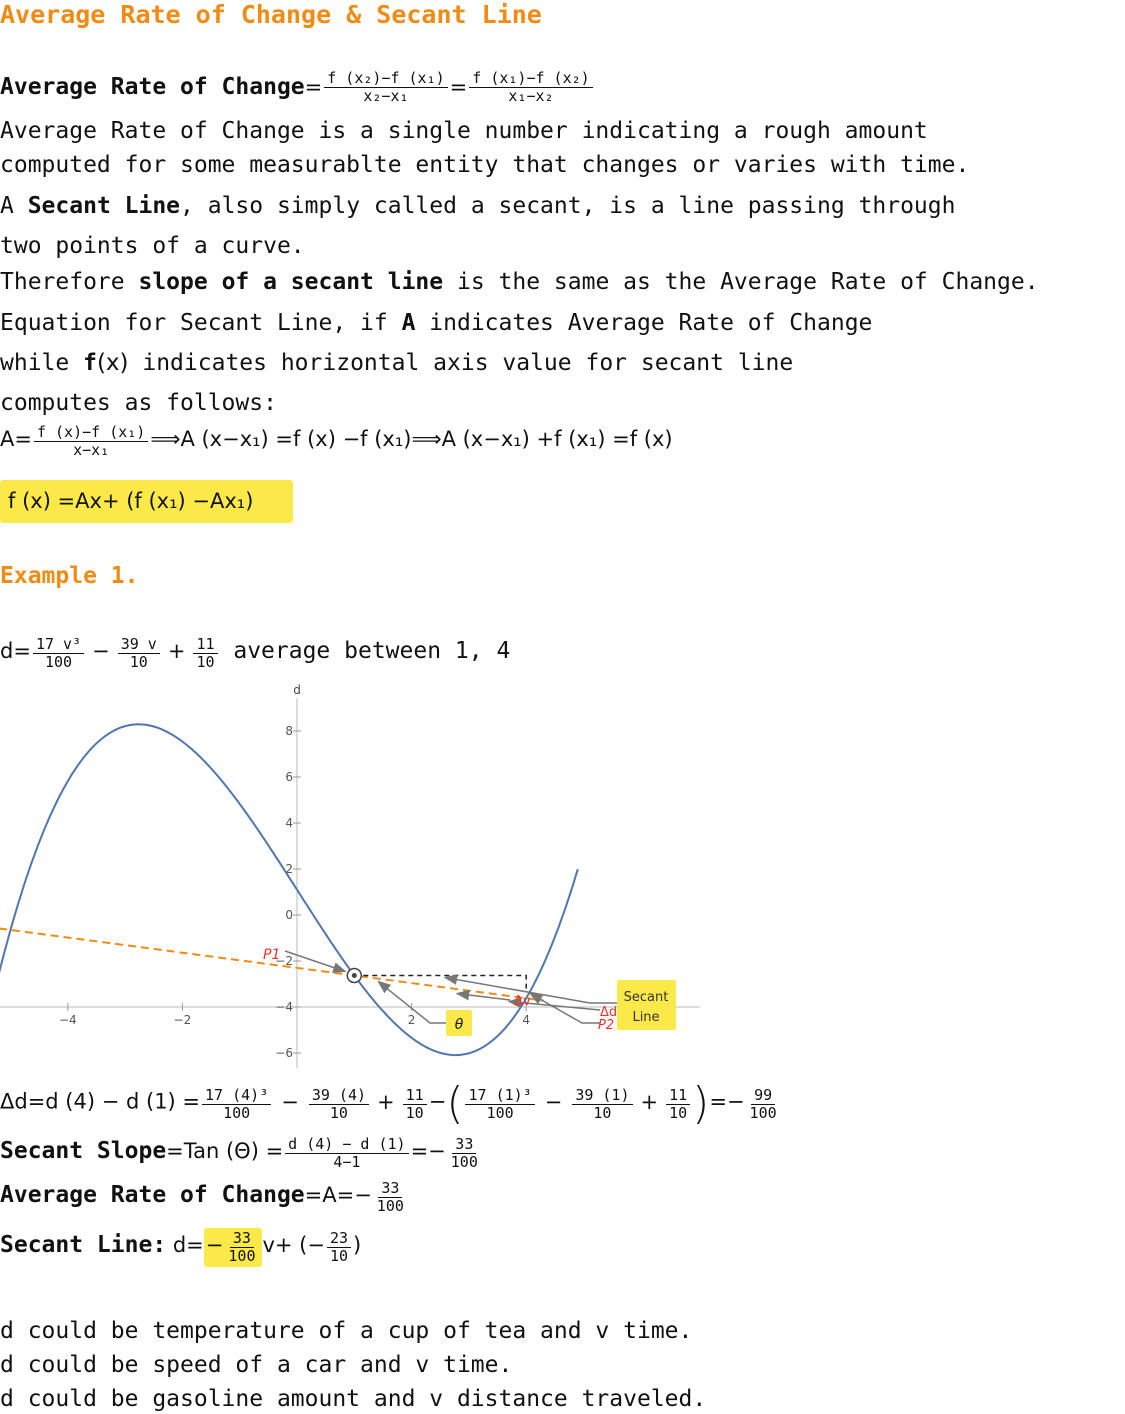  What do you see at coordinates (152, 1195) in the screenshot?
I see `avg-rate-label: Average Rate of Change` at bounding box center [152, 1195].